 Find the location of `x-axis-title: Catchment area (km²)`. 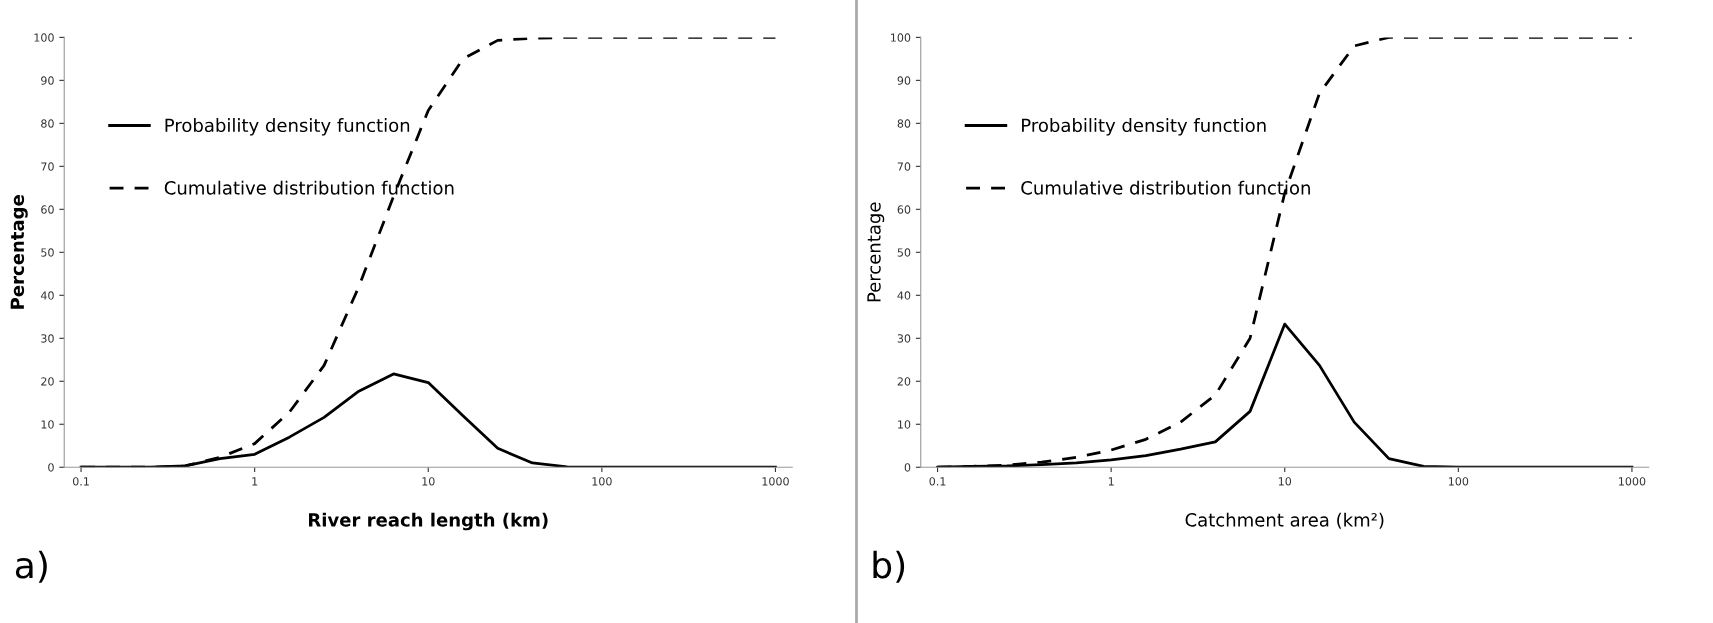

x-axis-title: Catchment area (km²) is located at coordinates (1284, 520).